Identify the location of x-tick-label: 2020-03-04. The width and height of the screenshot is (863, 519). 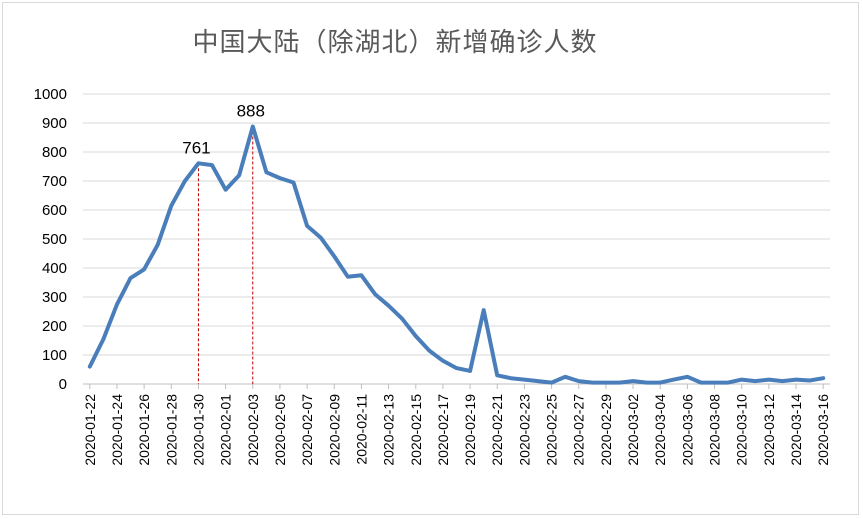
(660, 430).